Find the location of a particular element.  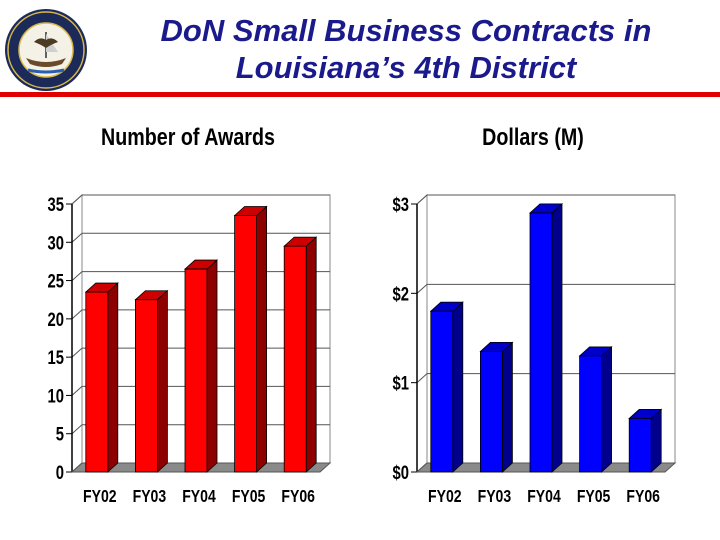

awards-y-tick-label: 0 is located at coordinates (60, 472).